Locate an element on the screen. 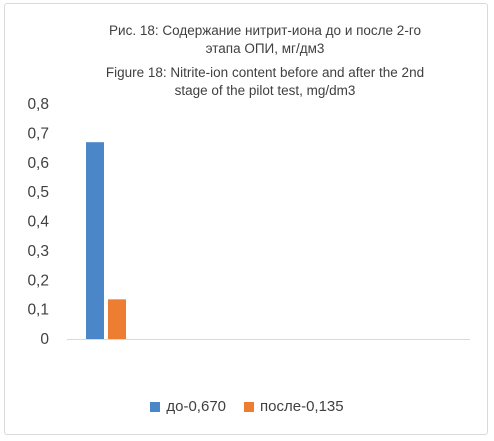  chart-title-line-2: этапа ОПИ, мг/дм3 is located at coordinates (265, 48).